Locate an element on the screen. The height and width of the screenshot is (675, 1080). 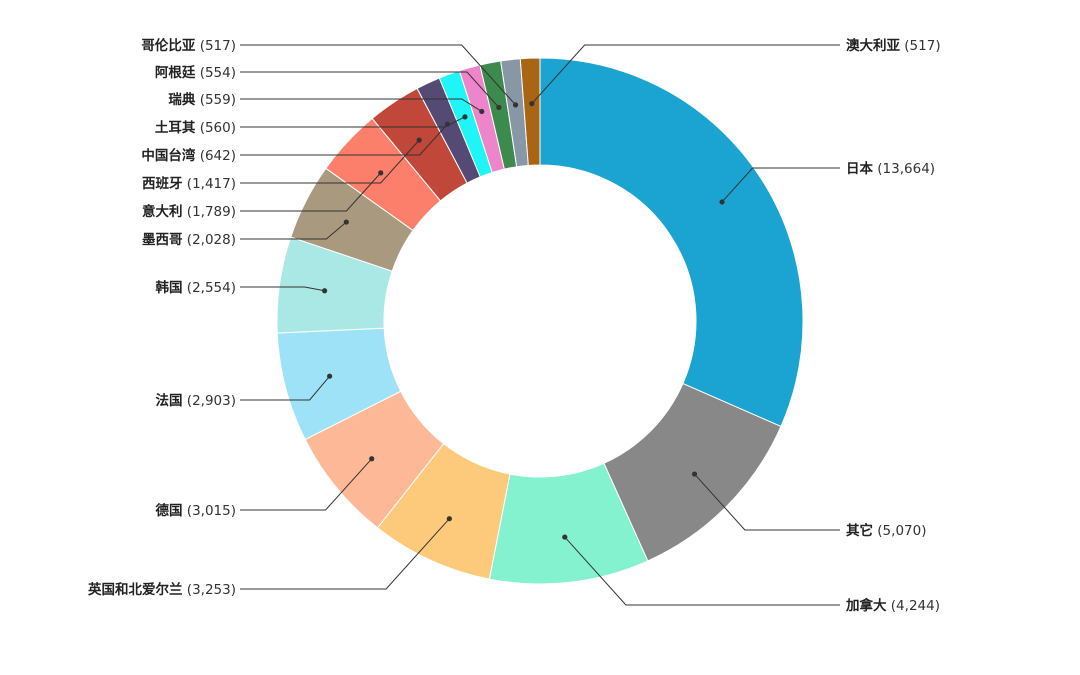
slice-label-name: 加拿大 is located at coordinates (866, 605).